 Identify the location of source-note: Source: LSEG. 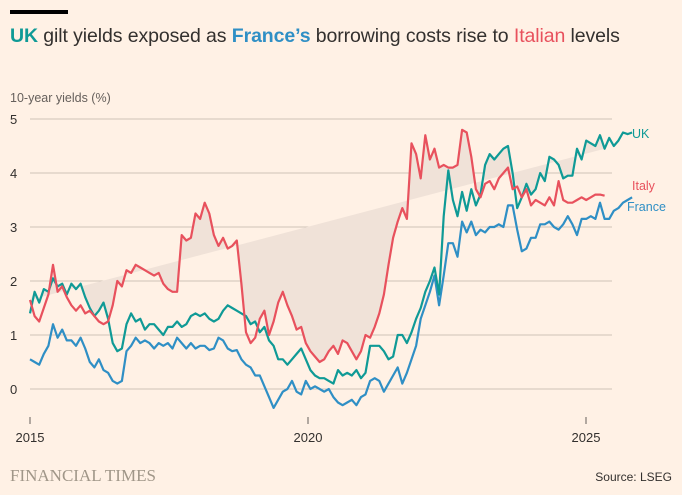
(633, 477).